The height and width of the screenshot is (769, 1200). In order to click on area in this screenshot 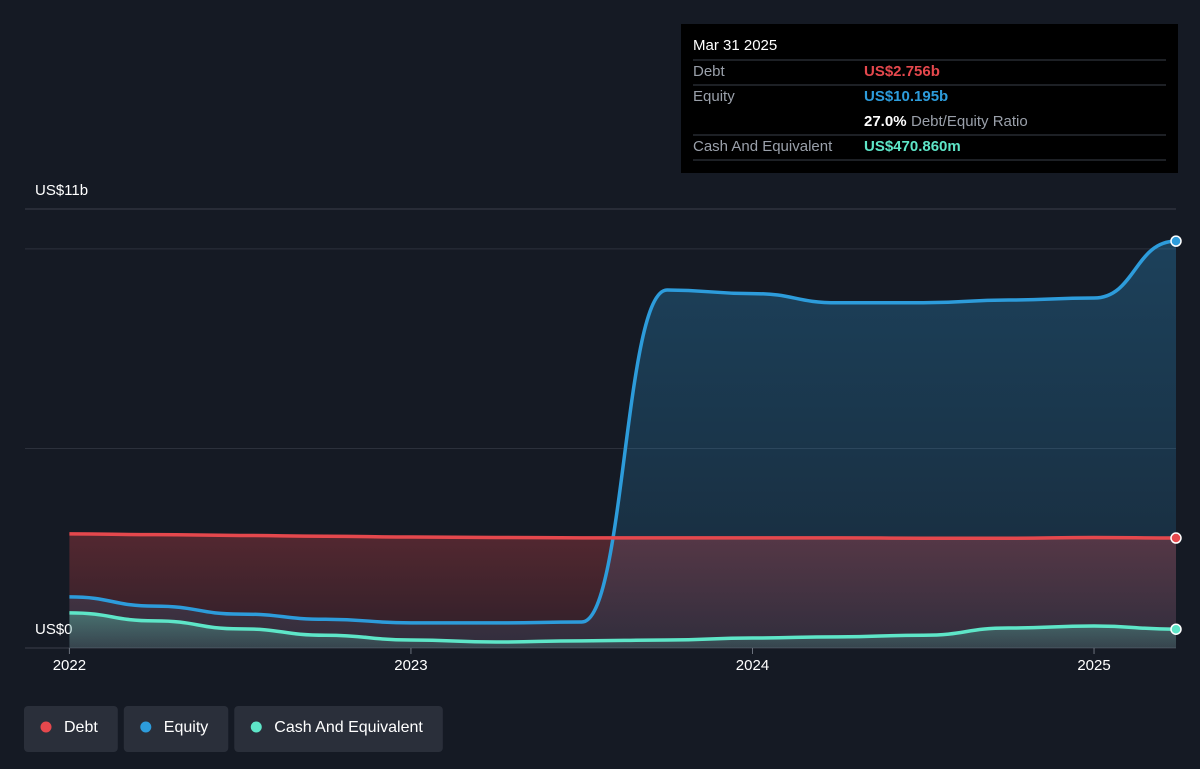, I will do `click(622, 630)`.